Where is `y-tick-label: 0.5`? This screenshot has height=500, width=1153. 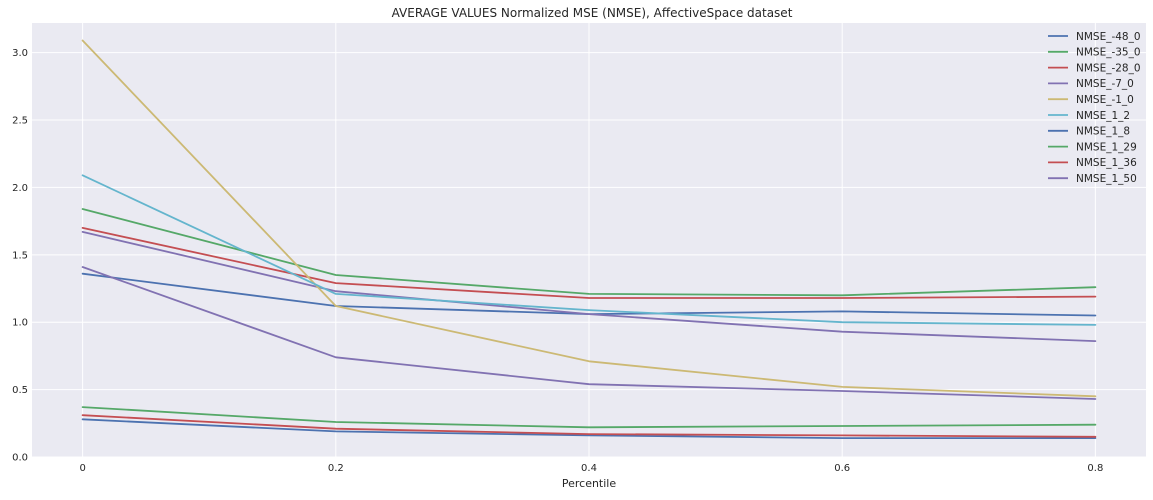 y-tick-label: 0.5 is located at coordinates (20, 390).